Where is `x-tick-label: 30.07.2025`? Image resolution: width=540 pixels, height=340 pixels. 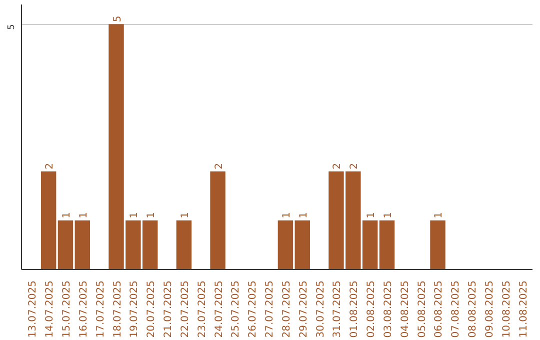
x-tick-label: 30.07.2025 is located at coordinates (320, 309).